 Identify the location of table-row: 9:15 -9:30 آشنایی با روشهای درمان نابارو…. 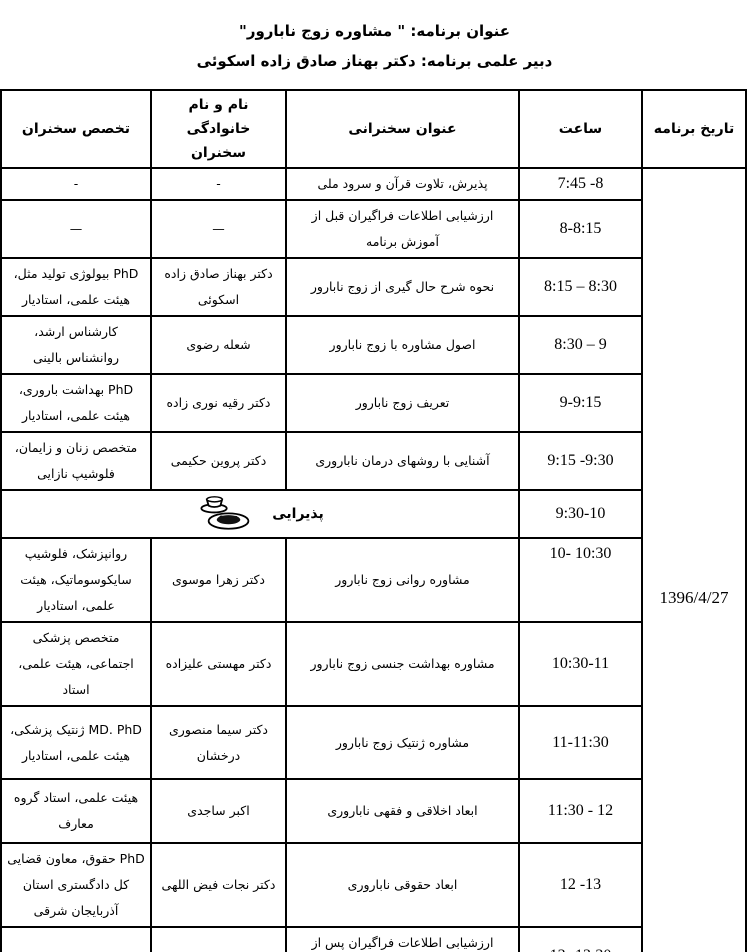
(373, 461).